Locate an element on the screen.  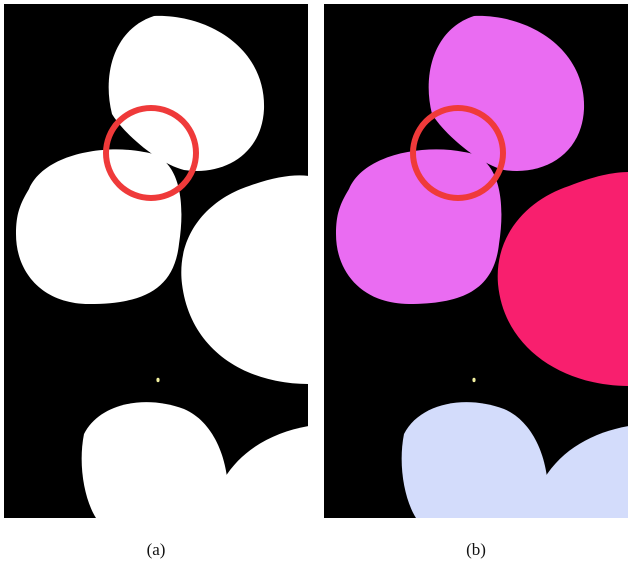
panel-b-blob-bottom-right is located at coordinates (585, 472).